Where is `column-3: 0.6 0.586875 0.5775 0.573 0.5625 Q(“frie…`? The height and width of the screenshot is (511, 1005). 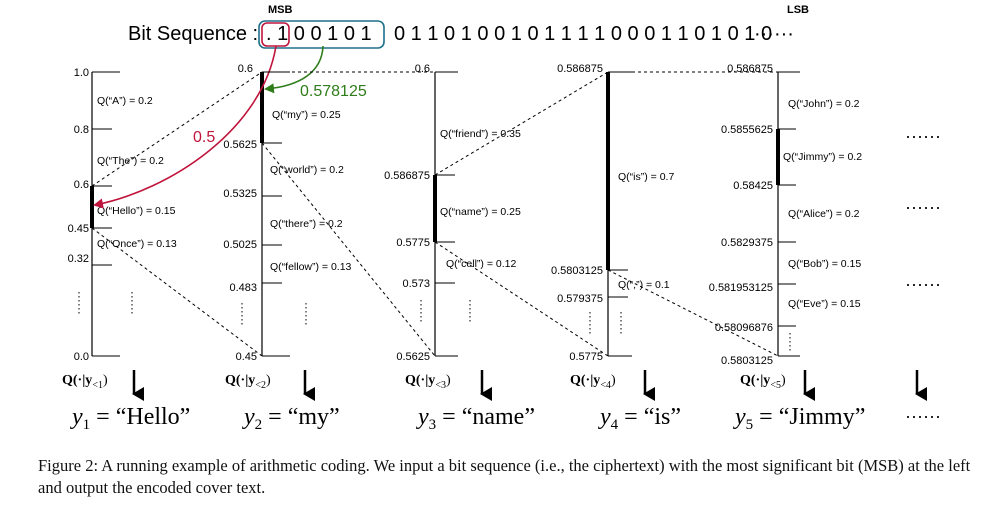 column-3: 0.6 0.586875 0.5775 0.573 0.5625 Q(“frie… is located at coordinates (459, 248).